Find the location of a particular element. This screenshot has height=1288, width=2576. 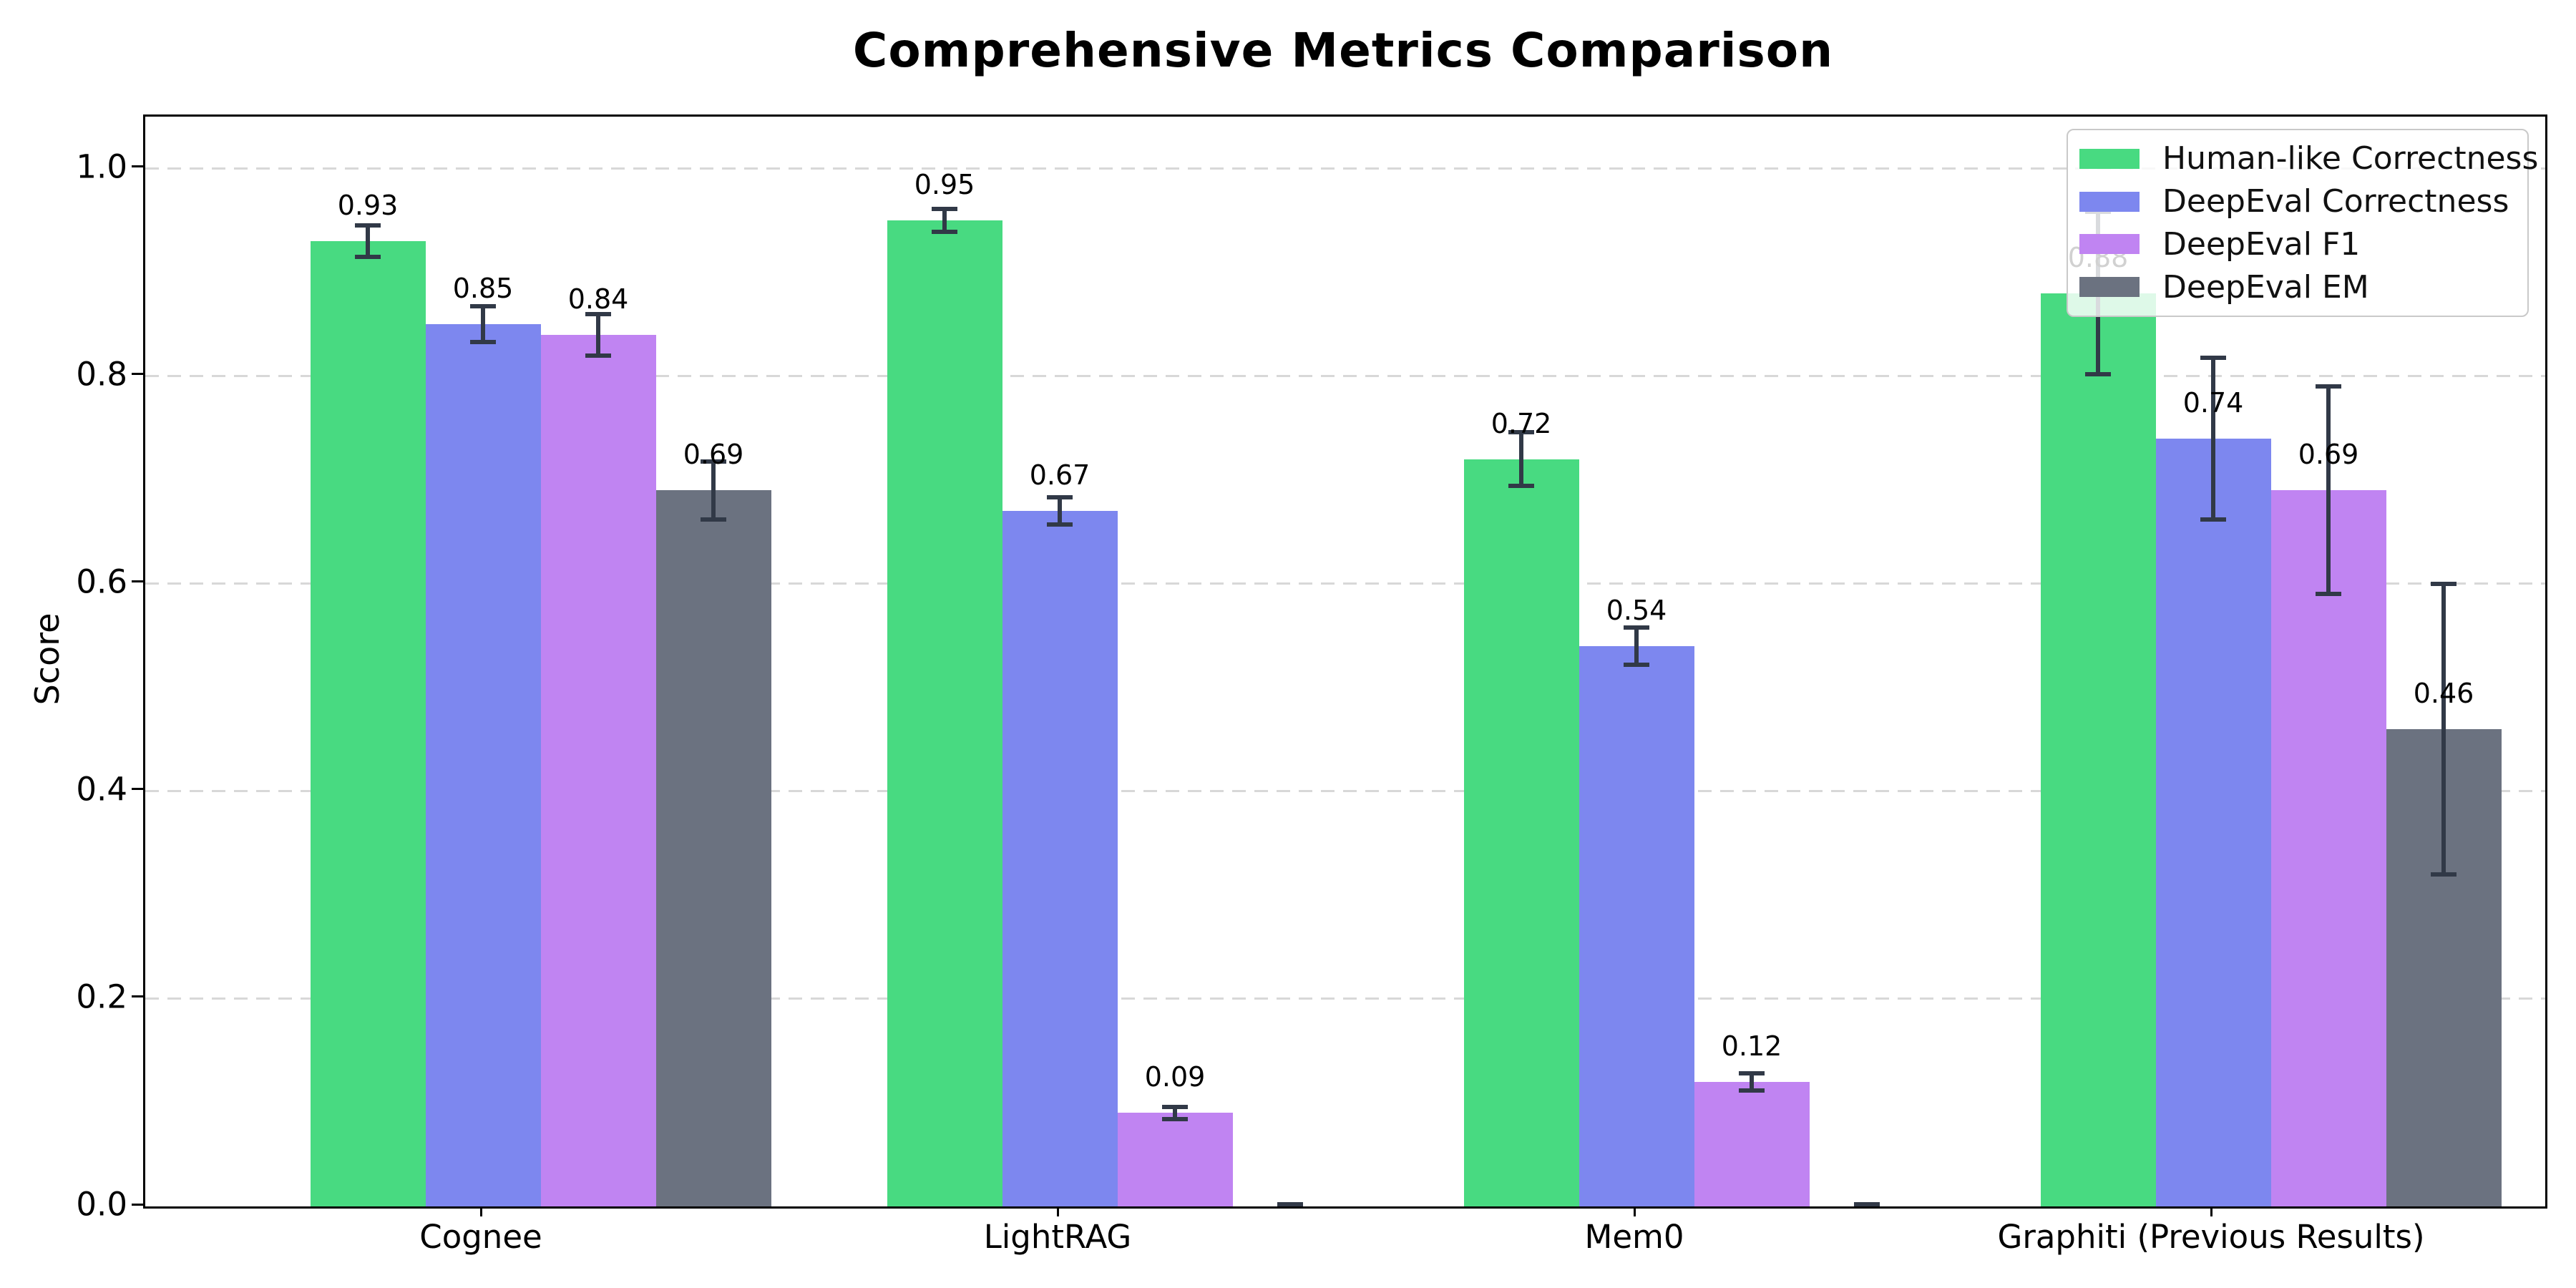

error-cap-bottom-lightrag-deepeval-correctness is located at coordinates (1060, 524).